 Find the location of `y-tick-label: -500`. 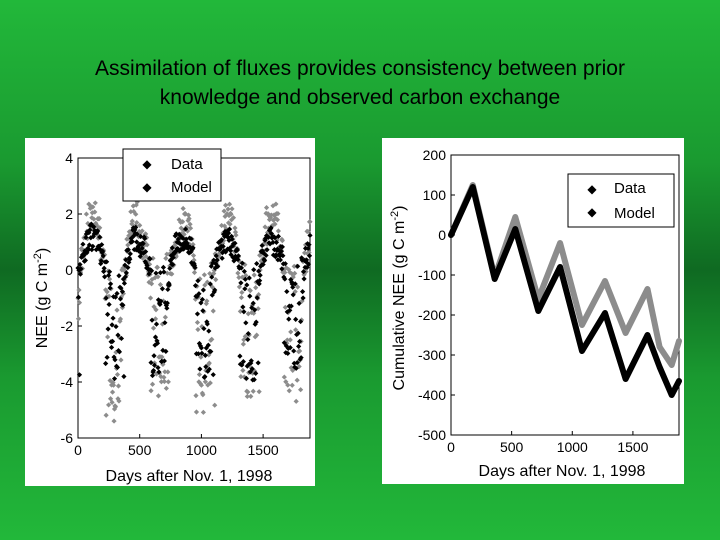

y-tick-label: -500 is located at coordinates (432, 435).